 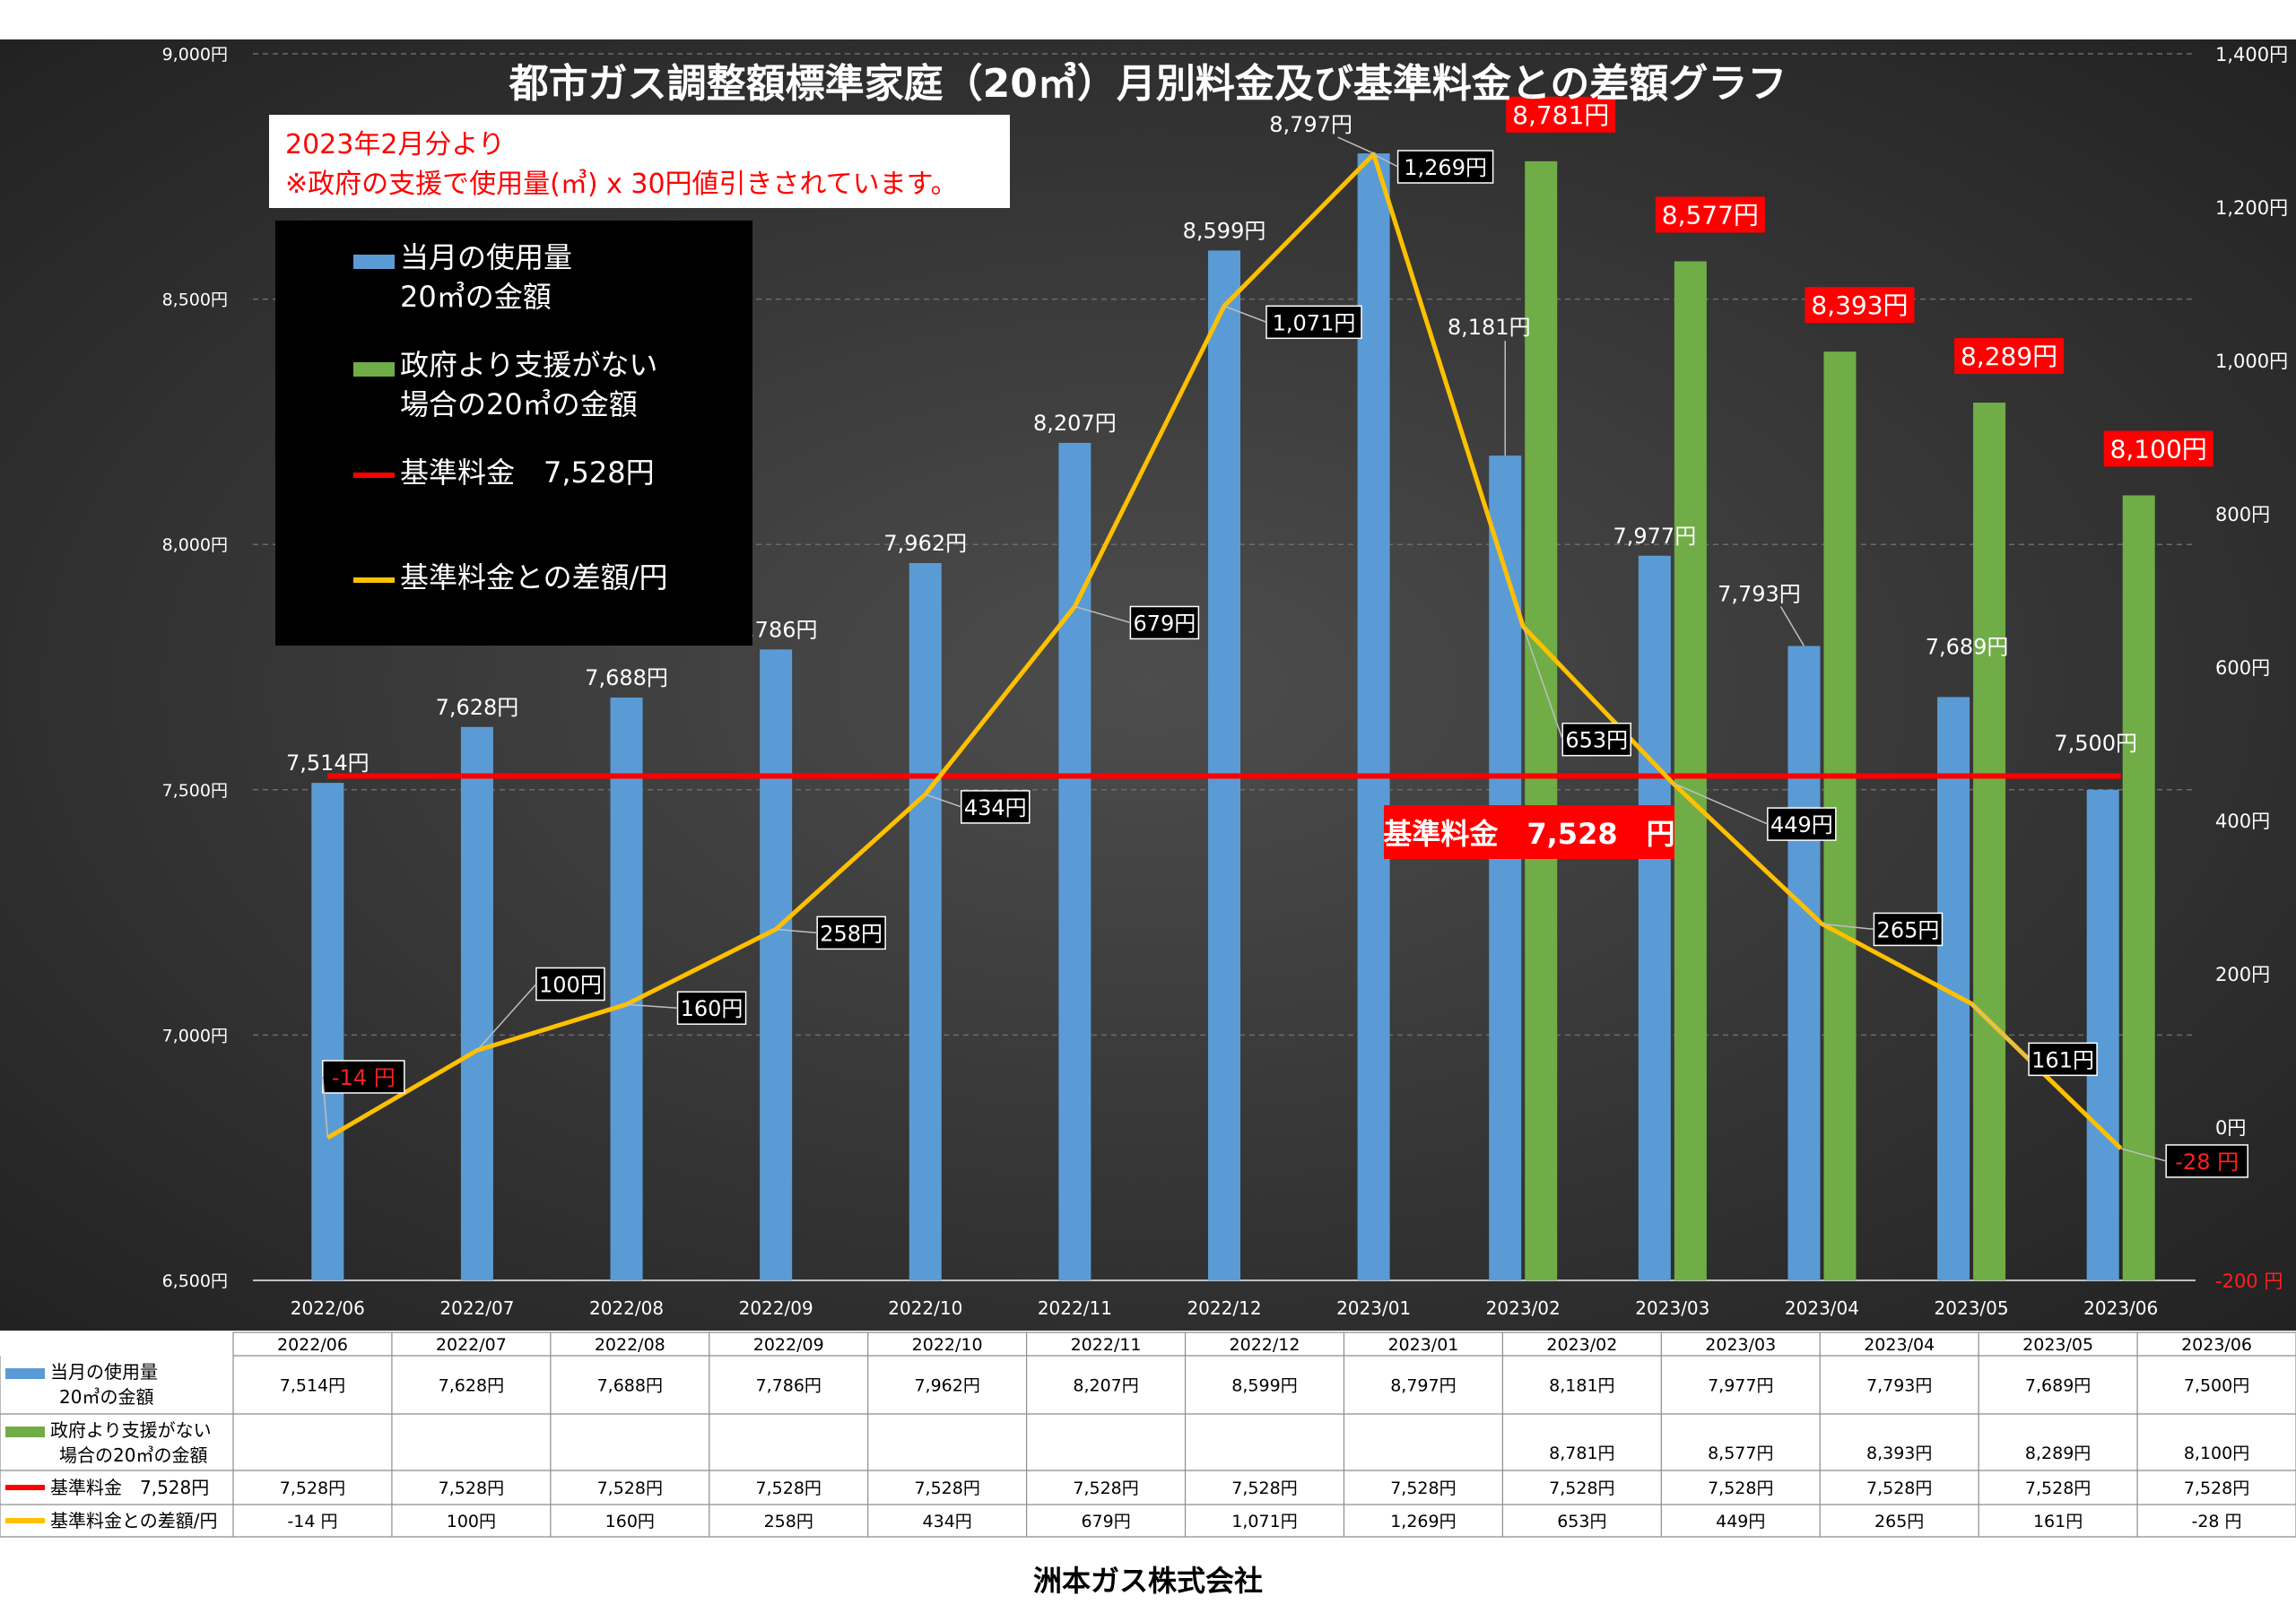 What do you see at coordinates (195, 1035) in the screenshot?
I see `y-left-tick-label: 7,000円` at bounding box center [195, 1035].